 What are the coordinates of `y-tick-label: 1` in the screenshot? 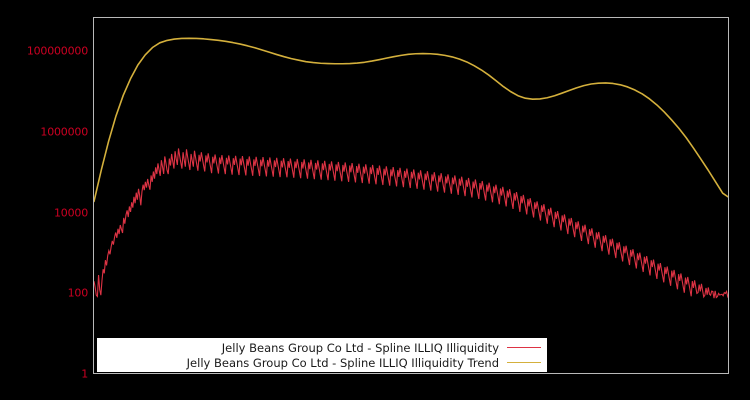 It's located at (84, 374).